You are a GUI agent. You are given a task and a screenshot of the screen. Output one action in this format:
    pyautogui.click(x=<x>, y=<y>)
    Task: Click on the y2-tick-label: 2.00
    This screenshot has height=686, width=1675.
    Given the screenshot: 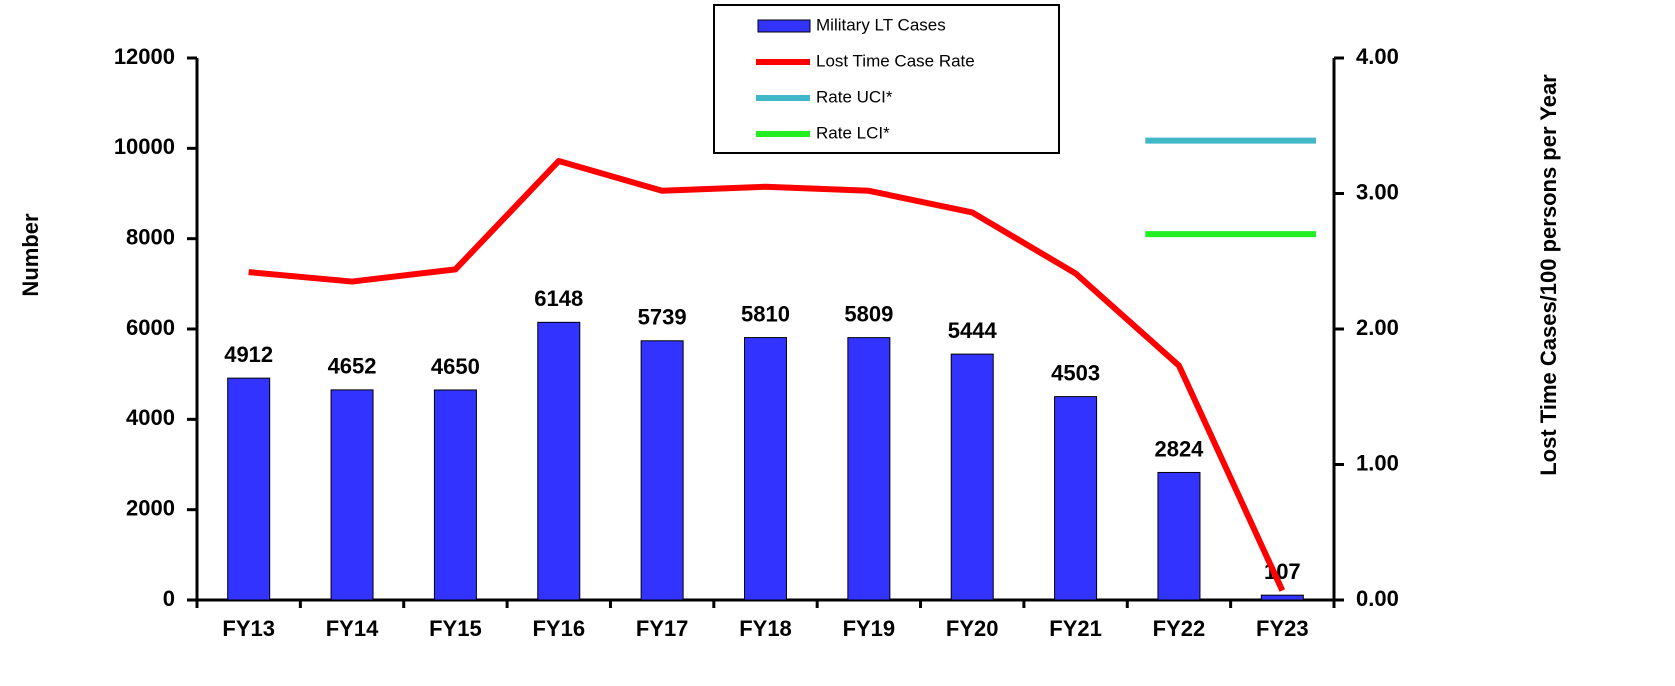 What is the action you would take?
    pyautogui.click(x=1377, y=327)
    